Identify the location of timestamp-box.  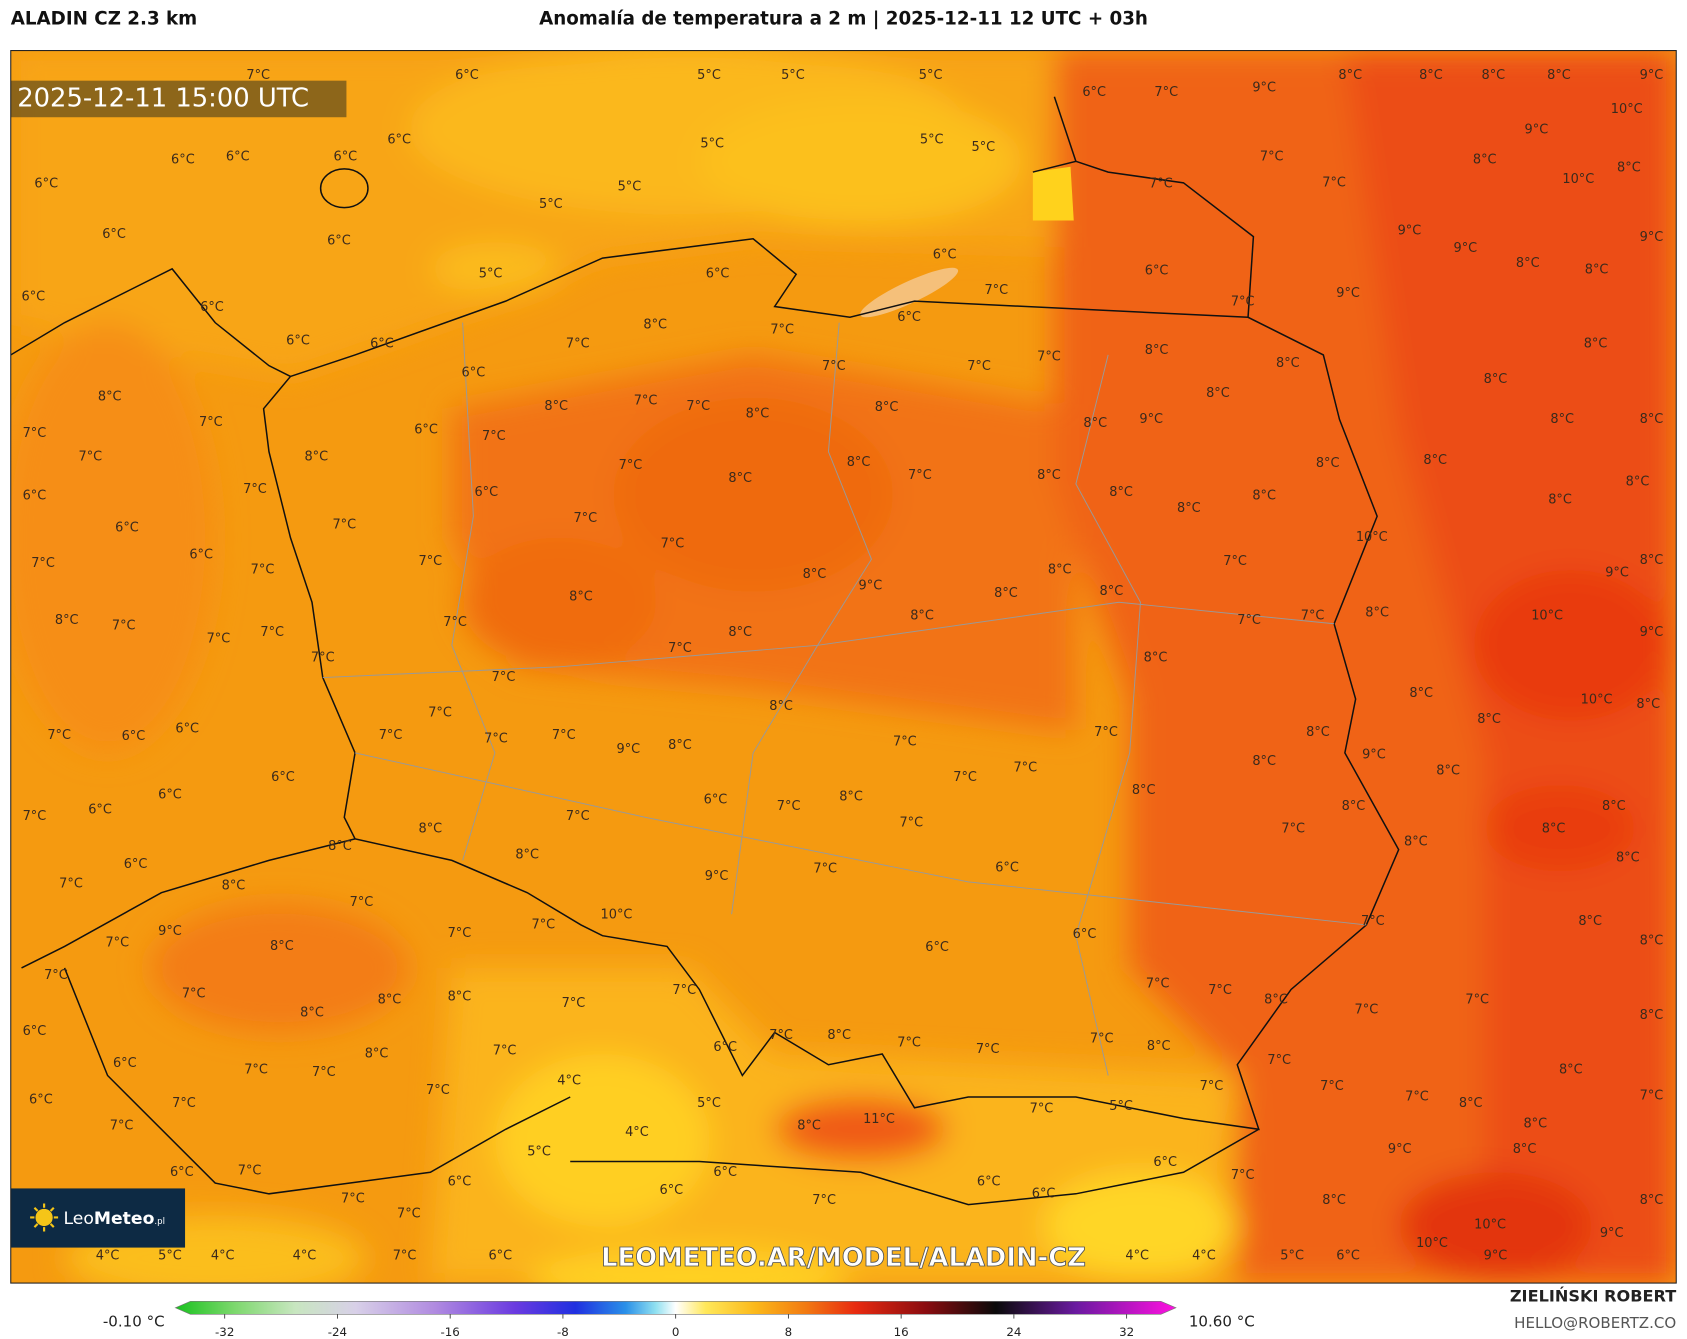
(178, 99).